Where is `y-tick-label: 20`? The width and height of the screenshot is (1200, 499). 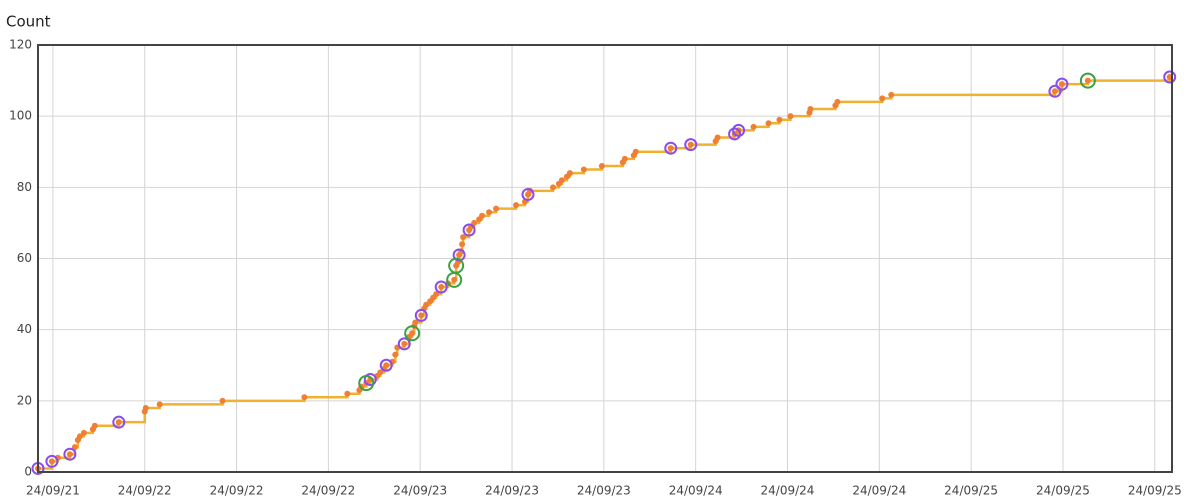
y-tick-label: 20 is located at coordinates (24, 400).